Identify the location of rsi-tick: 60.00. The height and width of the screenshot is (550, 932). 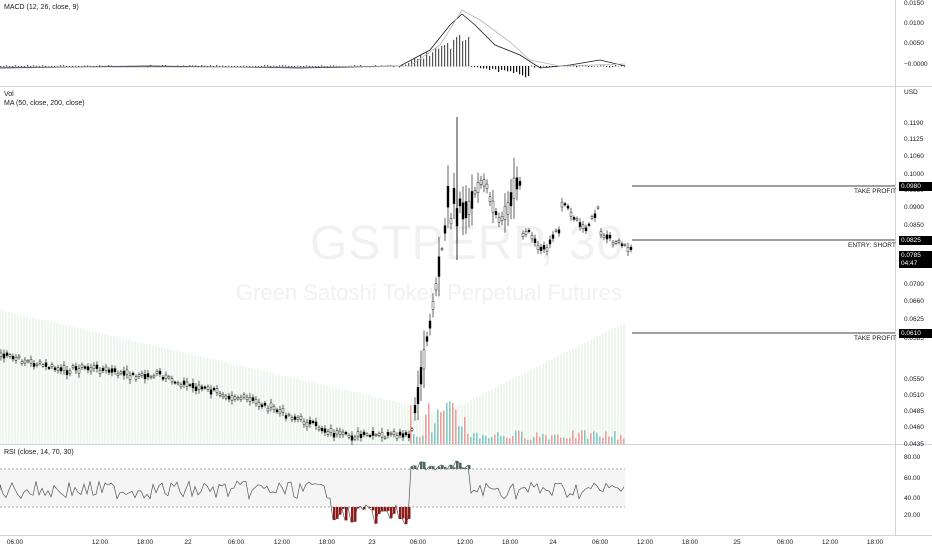
(912, 478).